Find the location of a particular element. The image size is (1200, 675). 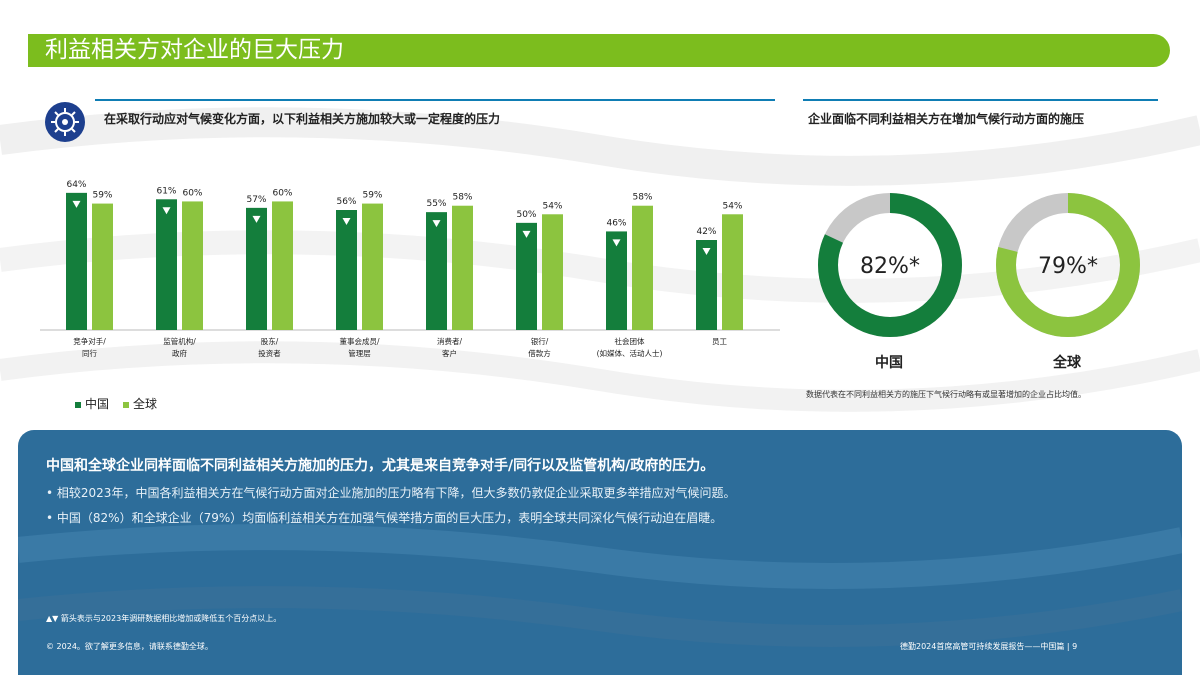

category-label: 管理层 is located at coordinates (359, 353).